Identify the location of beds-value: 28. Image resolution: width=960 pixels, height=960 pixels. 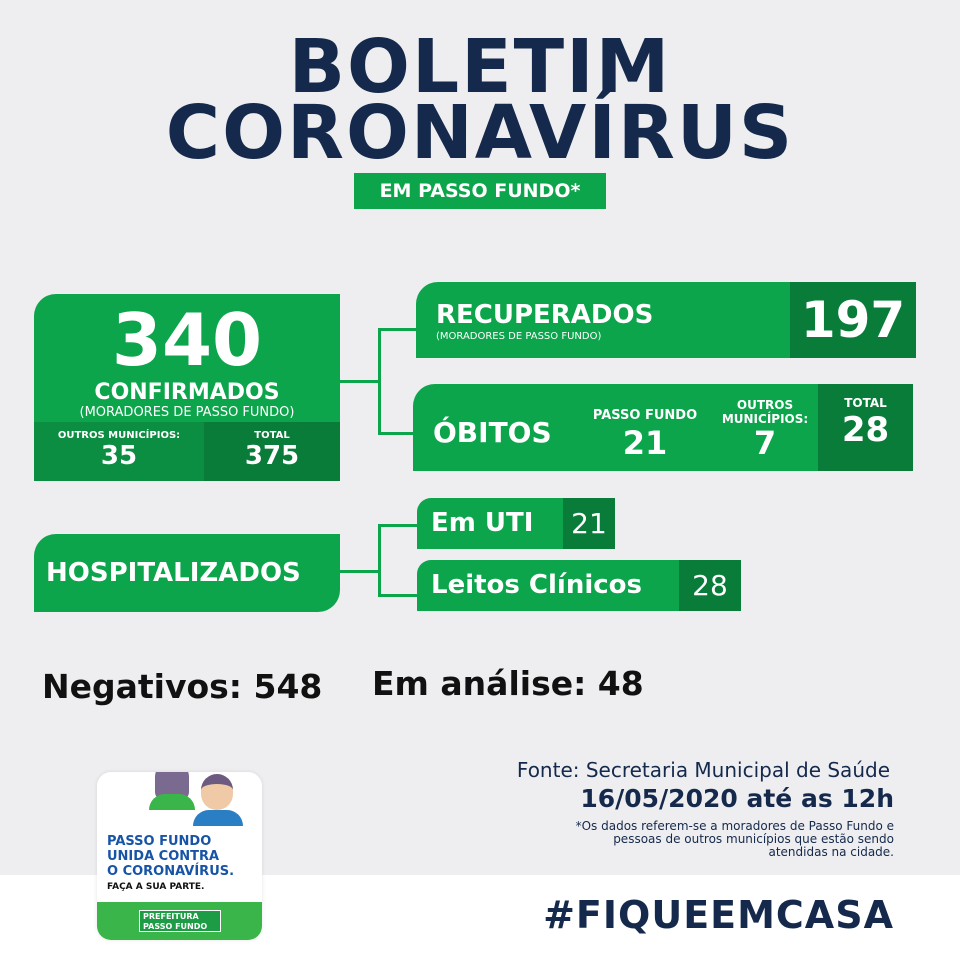
(710, 585).